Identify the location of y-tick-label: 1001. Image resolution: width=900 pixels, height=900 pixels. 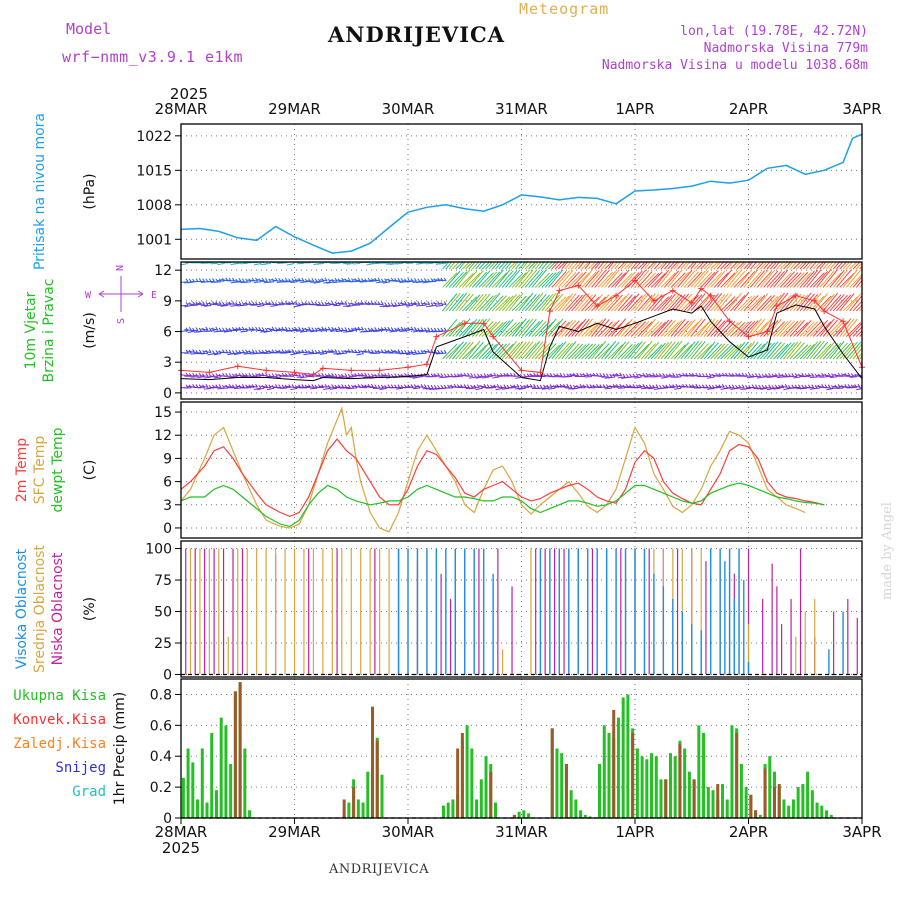
(154, 240).